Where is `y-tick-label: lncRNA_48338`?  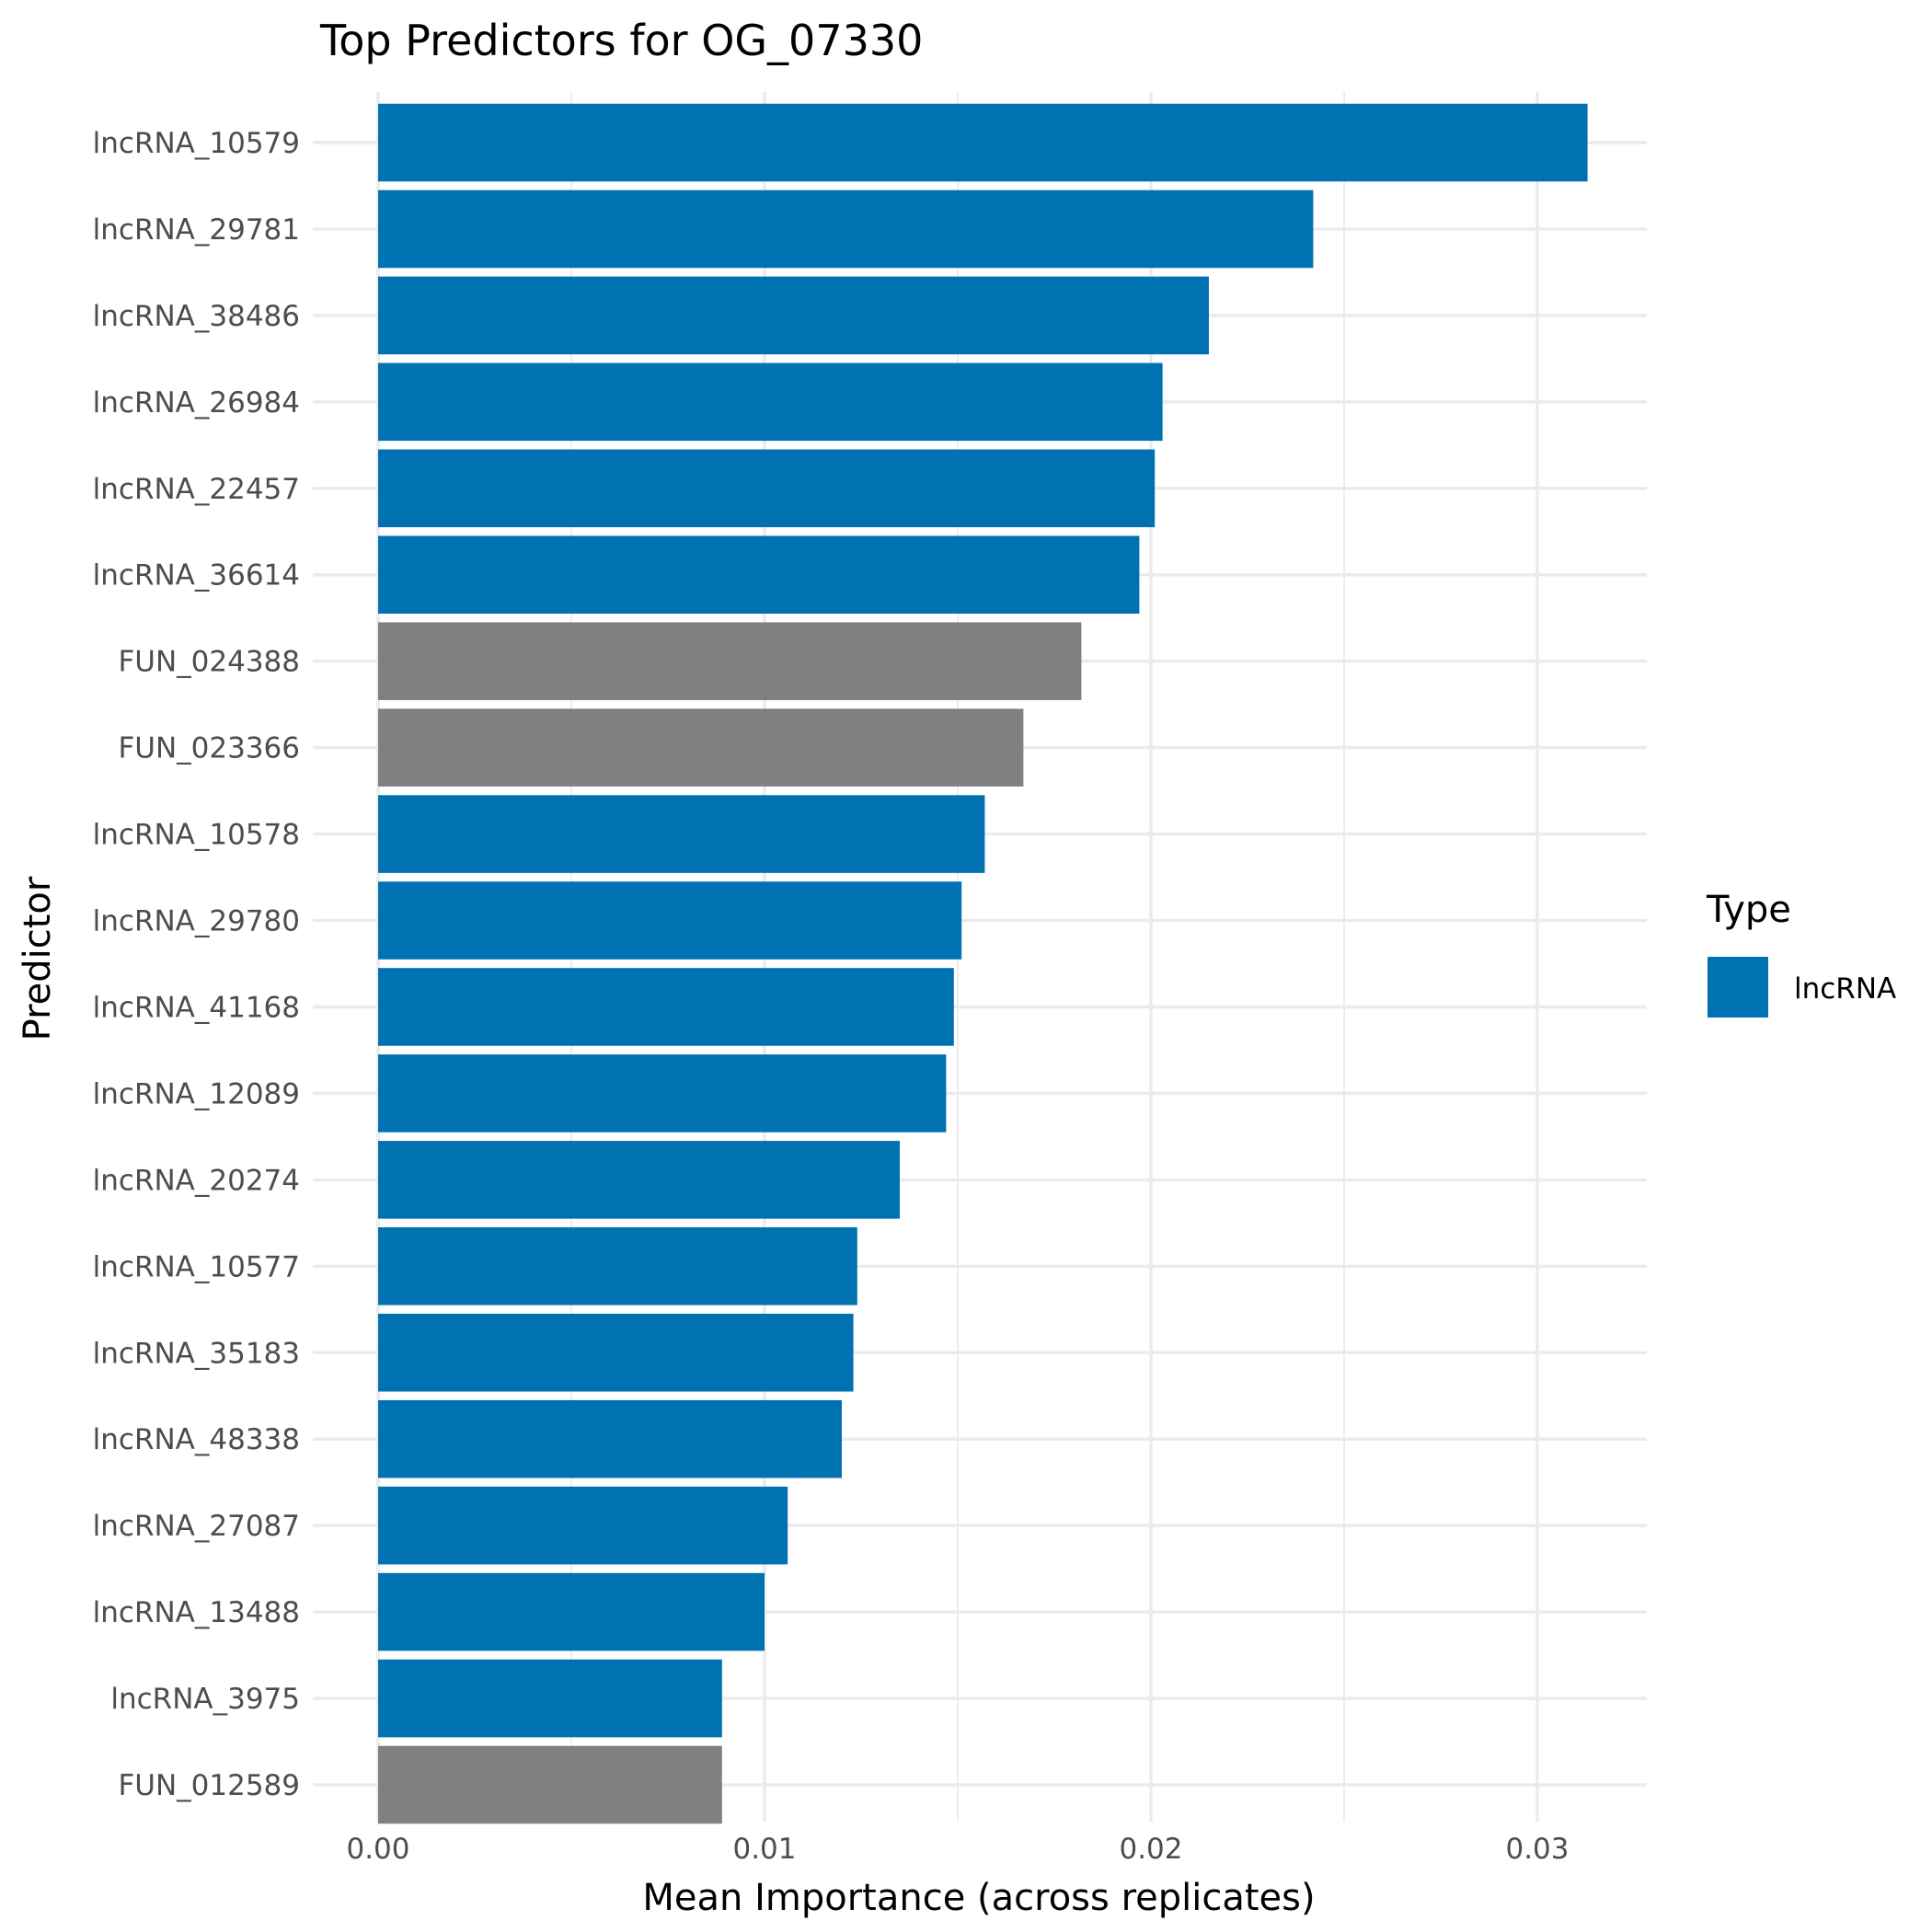
y-tick-label: lncRNA_48338 is located at coordinates (196, 1439).